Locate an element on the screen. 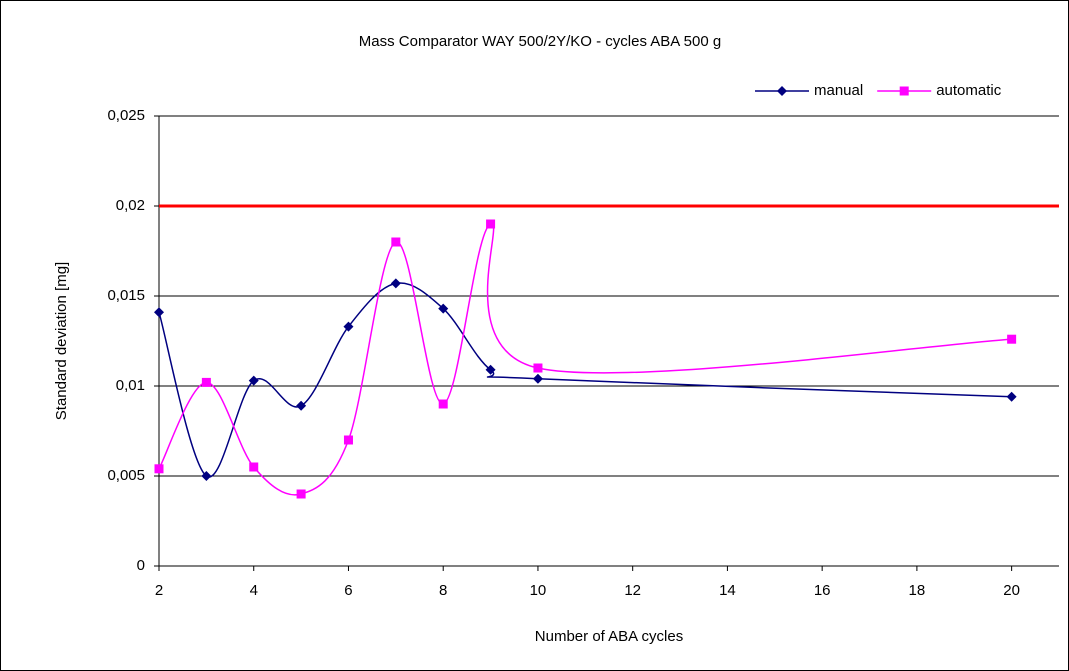  y-tick-label: 0,01 is located at coordinates (130, 385).